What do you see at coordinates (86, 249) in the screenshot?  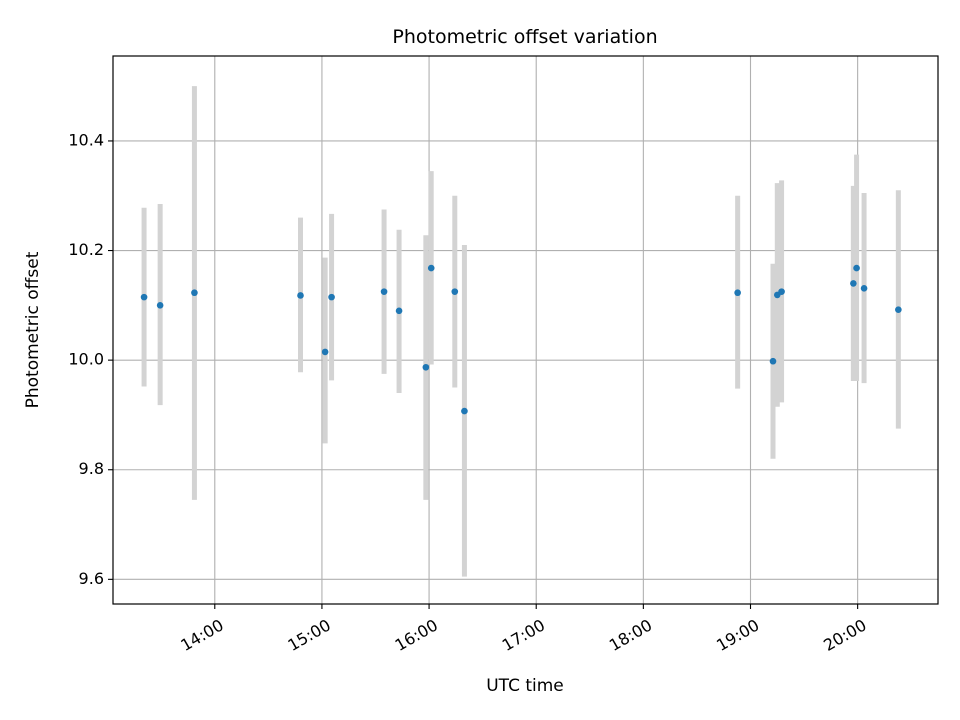 I see `y-tick-label: 10.2` at bounding box center [86, 249].